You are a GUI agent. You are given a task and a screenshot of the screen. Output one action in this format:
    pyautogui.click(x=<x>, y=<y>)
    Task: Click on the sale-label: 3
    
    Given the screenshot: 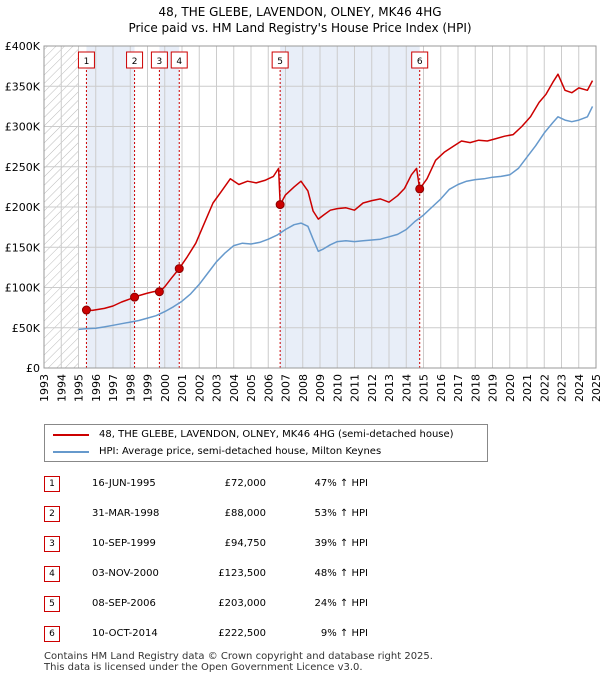 What is the action you would take?
    pyautogui.click(x=160, y=62)
    